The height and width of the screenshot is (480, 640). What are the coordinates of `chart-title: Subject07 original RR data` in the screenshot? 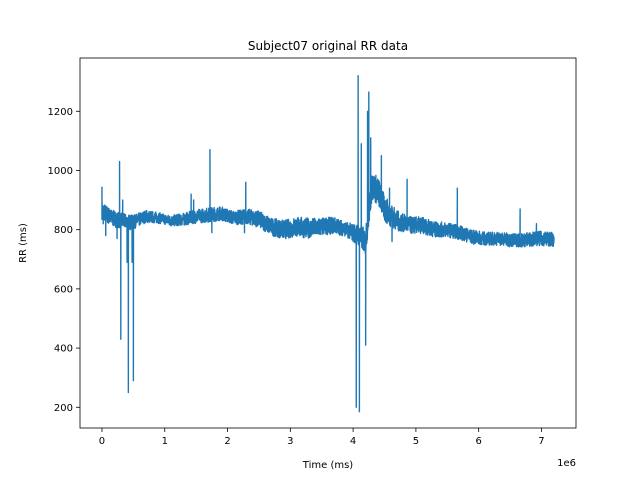 It's located at (328, 46).